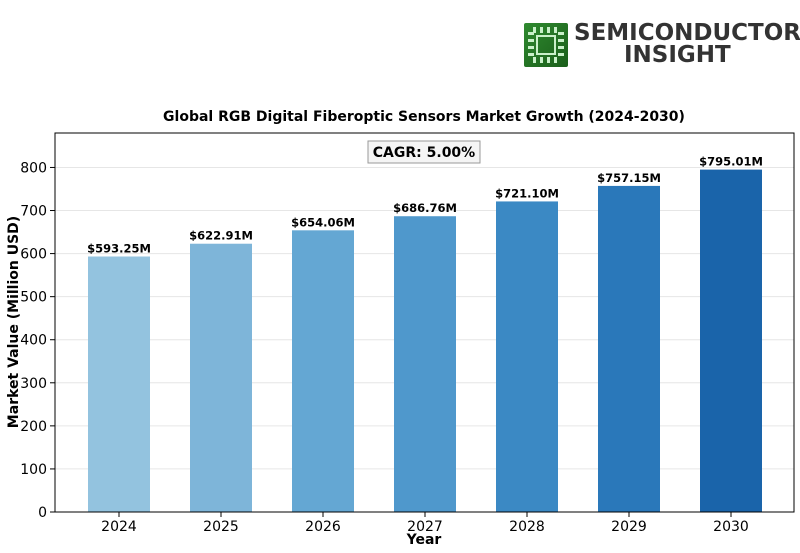  Describe the element at coordinates (119, 384) in the screenshot. I see `bar-2024` at that location.